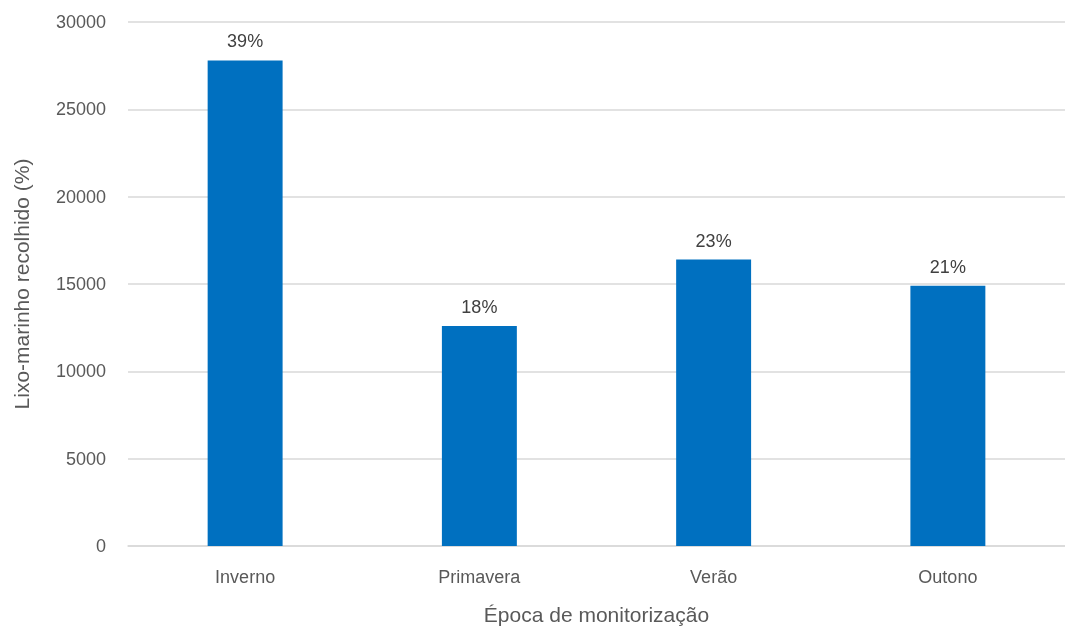 This screenshot has height=630, width=1065. I want to click on x-tick-label: Primavera, so click(480, 577).